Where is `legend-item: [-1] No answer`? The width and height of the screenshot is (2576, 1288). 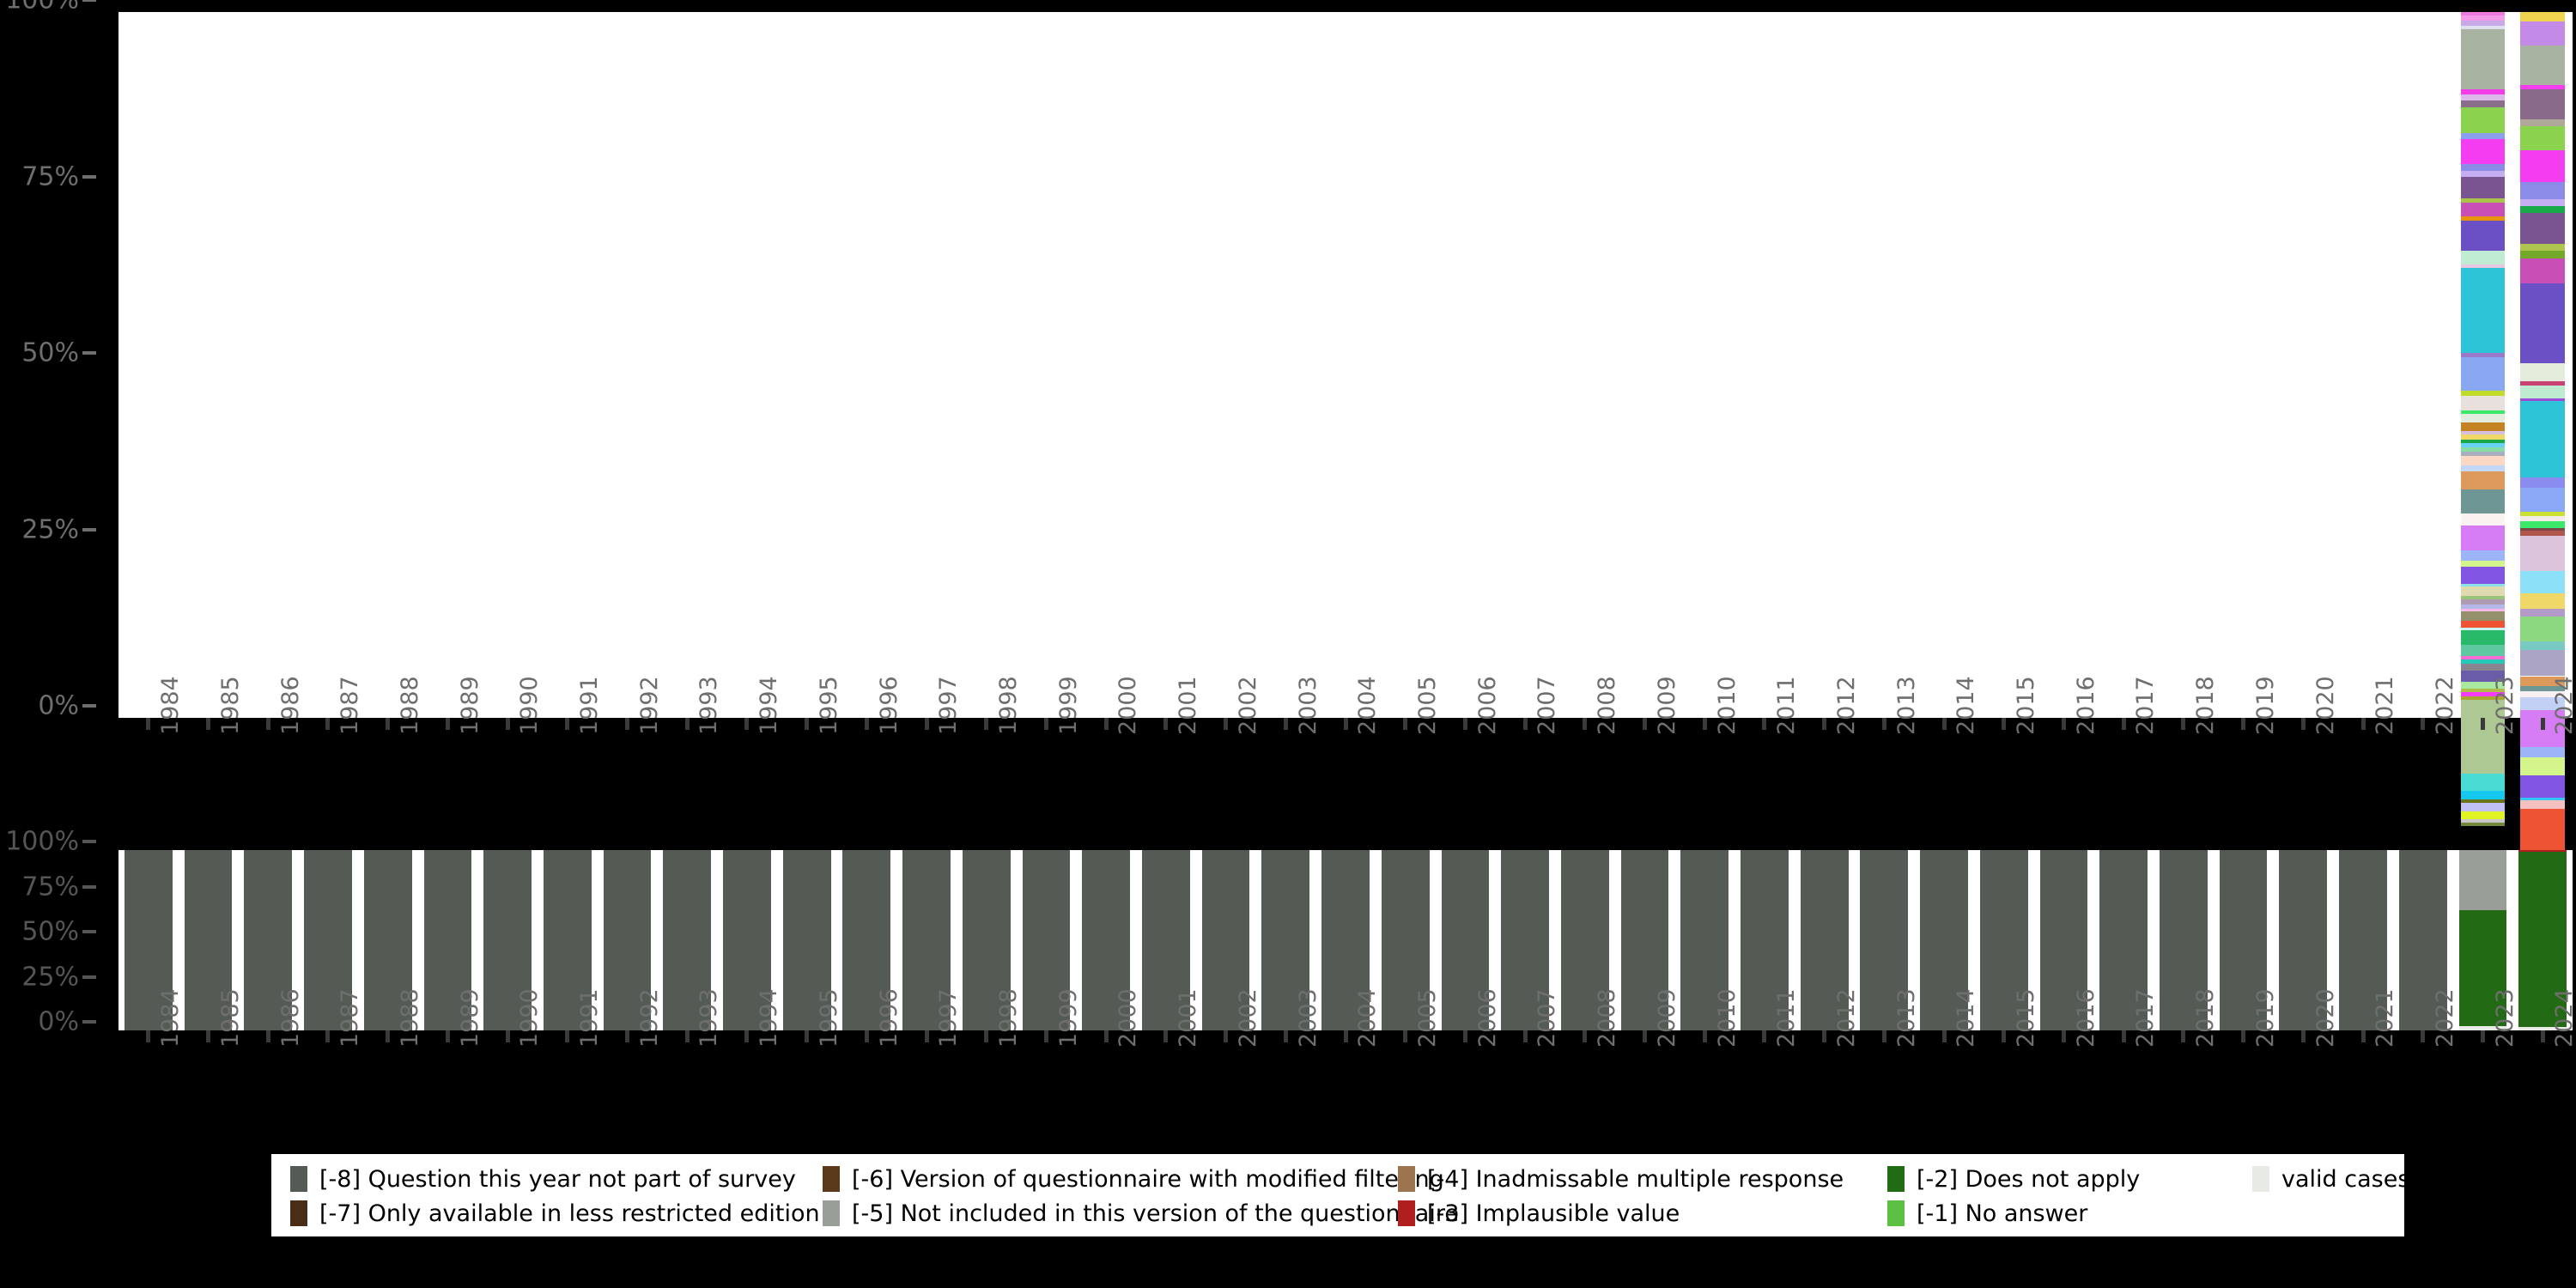 legend-item: [-1] No answer is located at coordinates (1987, 1213).